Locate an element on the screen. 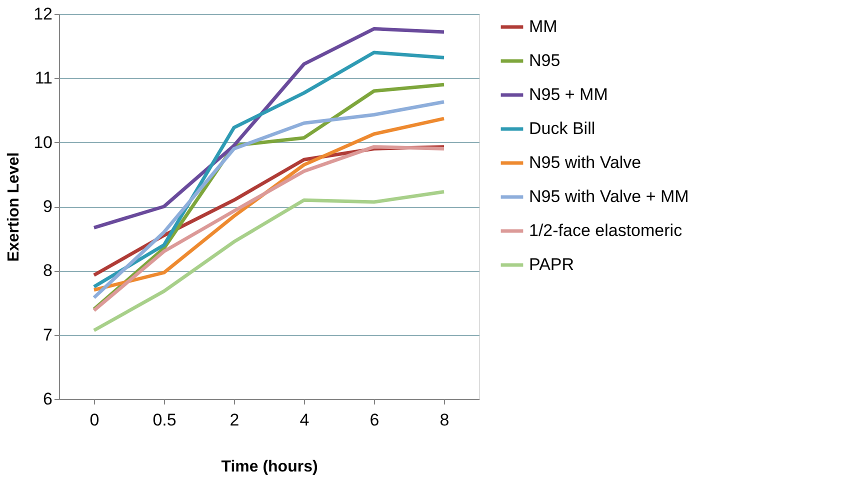 The image size is (849, 503). legend-label: Duck Bill is located at coordinates (562, 128).